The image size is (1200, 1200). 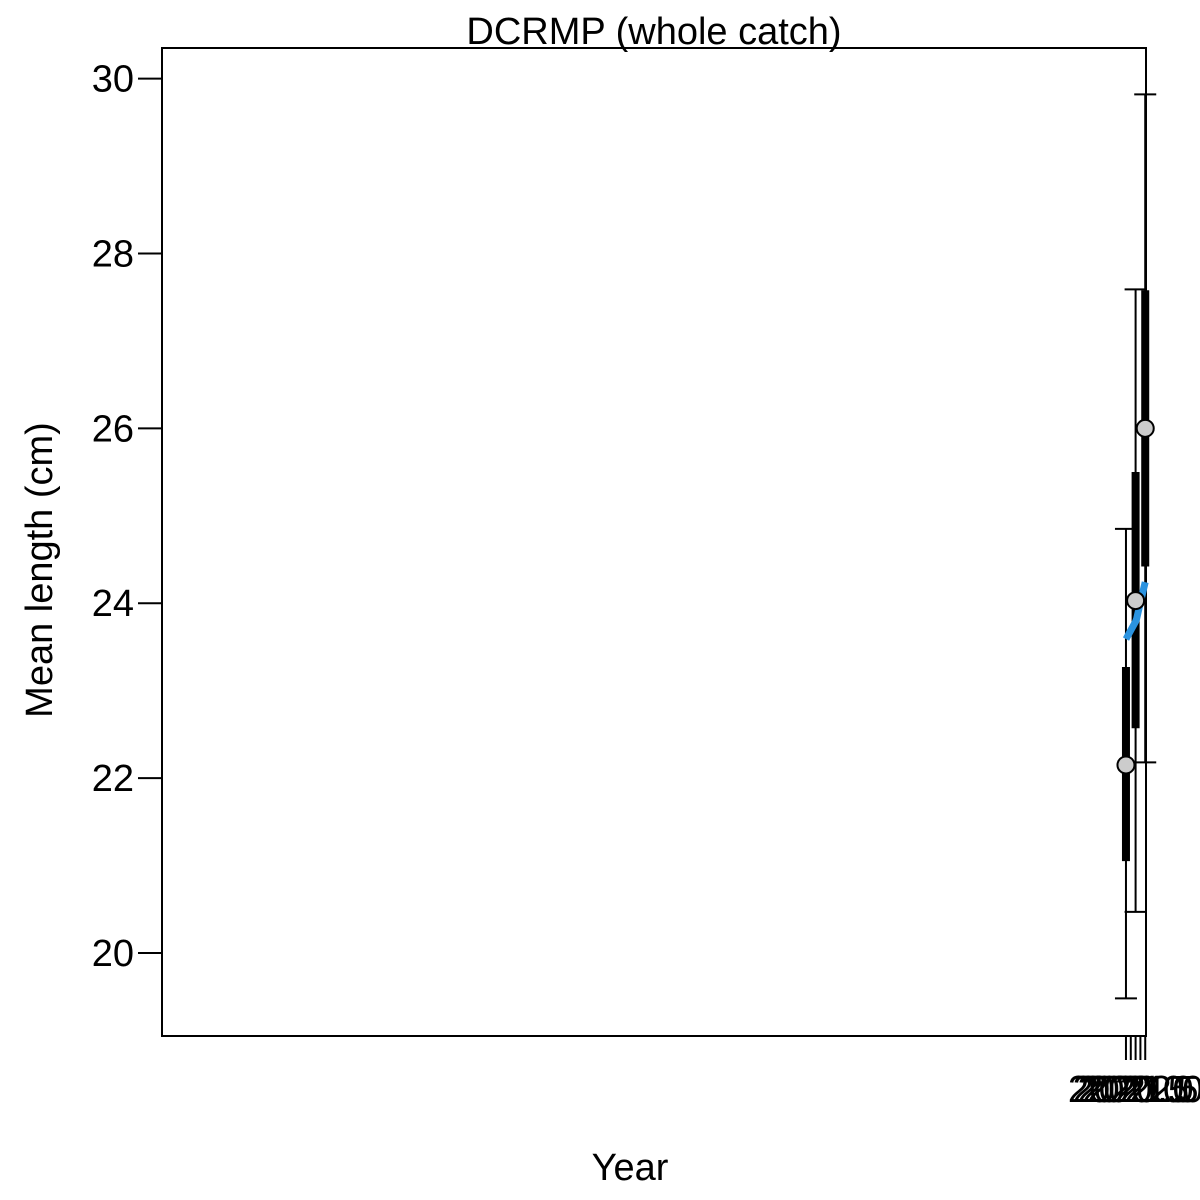 I want to click on x-tick-label: 2022.0, so click(x=1143, y=1090).